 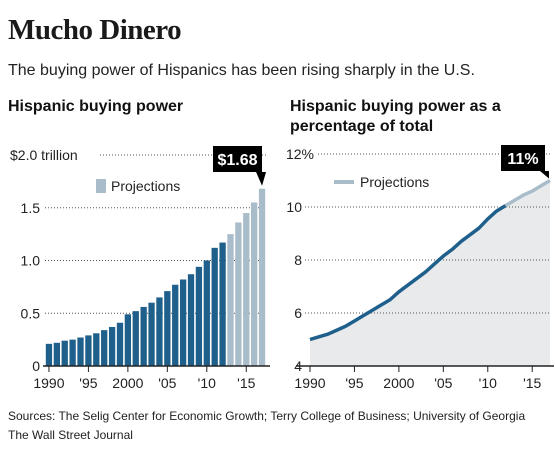 I want to click on y-tick-label: 0, so click(x=36, y=366).